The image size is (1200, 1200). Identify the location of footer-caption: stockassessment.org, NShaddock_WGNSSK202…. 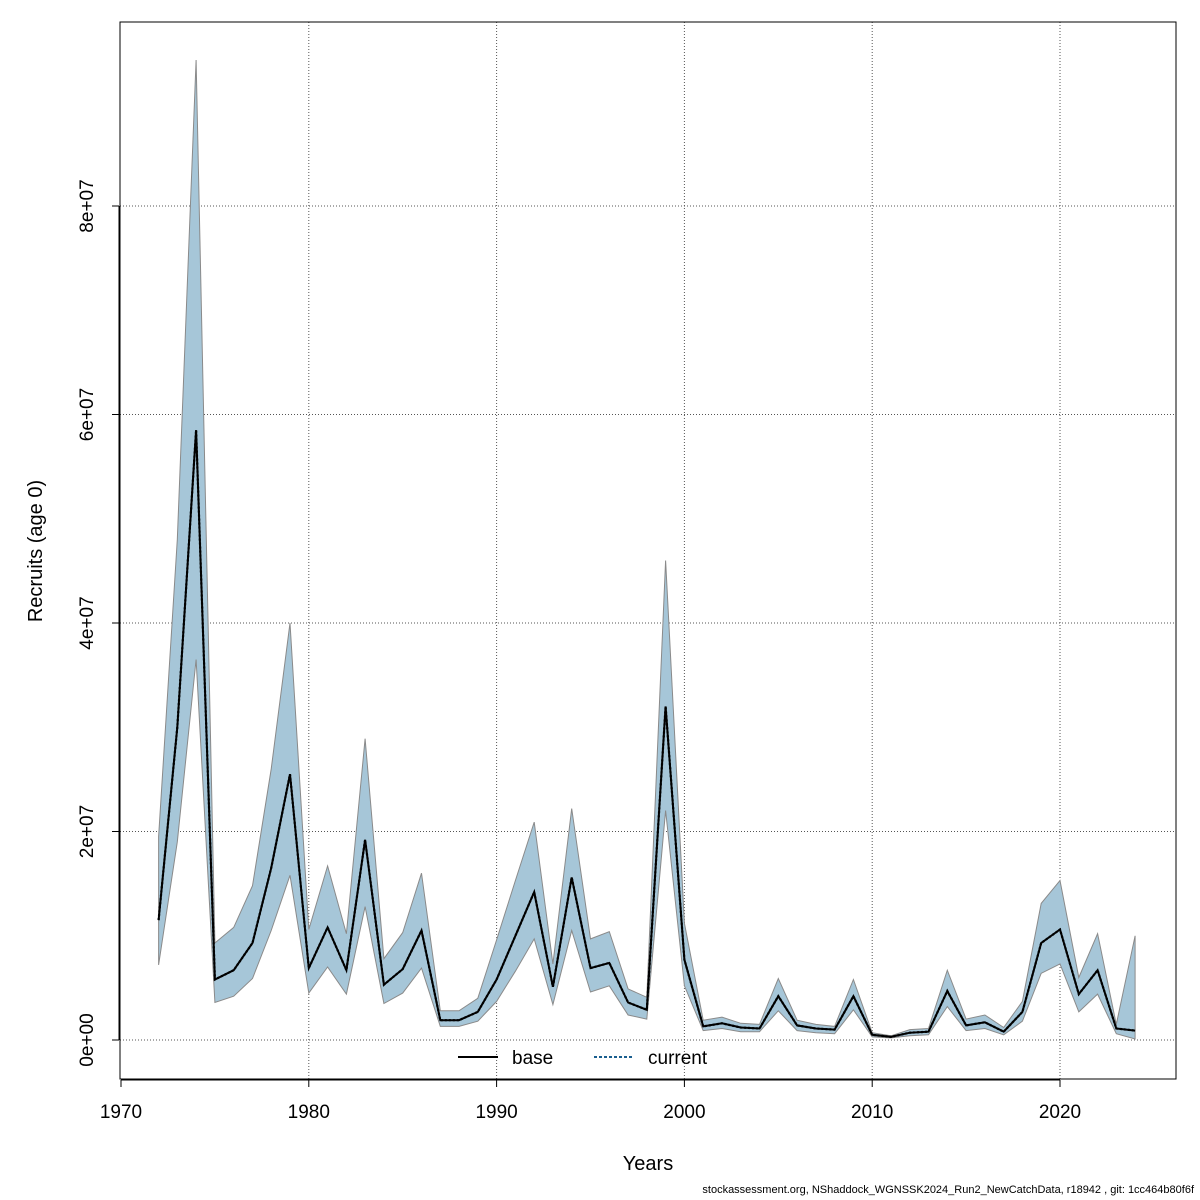
(948, 1190).